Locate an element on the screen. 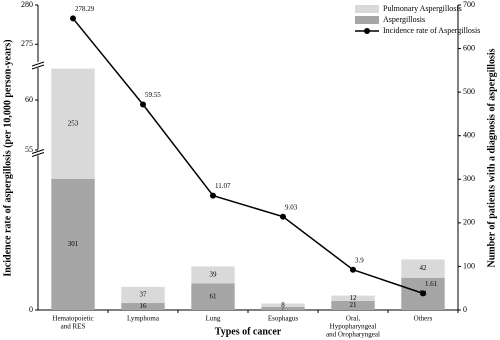 The image size is (500, 340). x-tick-label: Esophagus is located at coordinates (283, 319).